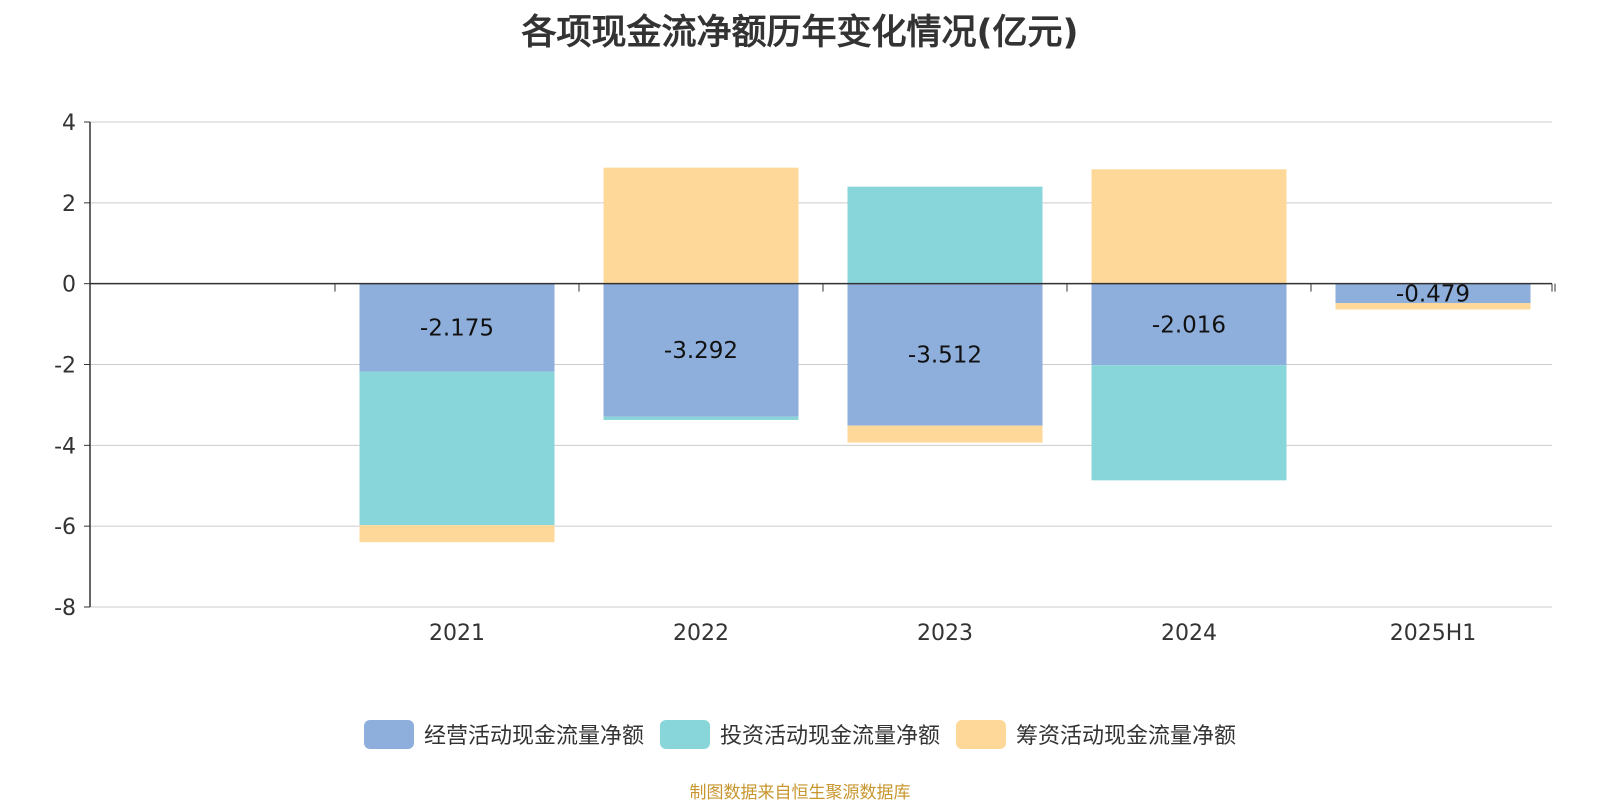 Image resolution: width=1600 pixels, height=803 pixels. I want to click on x-tick-label: 2024, so click(1189, 633).